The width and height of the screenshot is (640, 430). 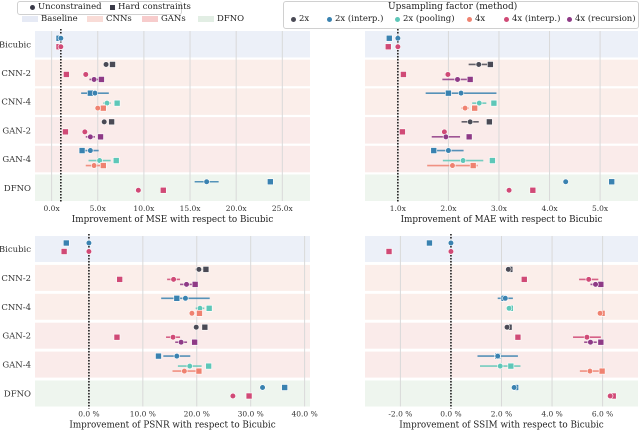 I want to click on legend-item-cnns: CNNs, so click(x=109, y=19).